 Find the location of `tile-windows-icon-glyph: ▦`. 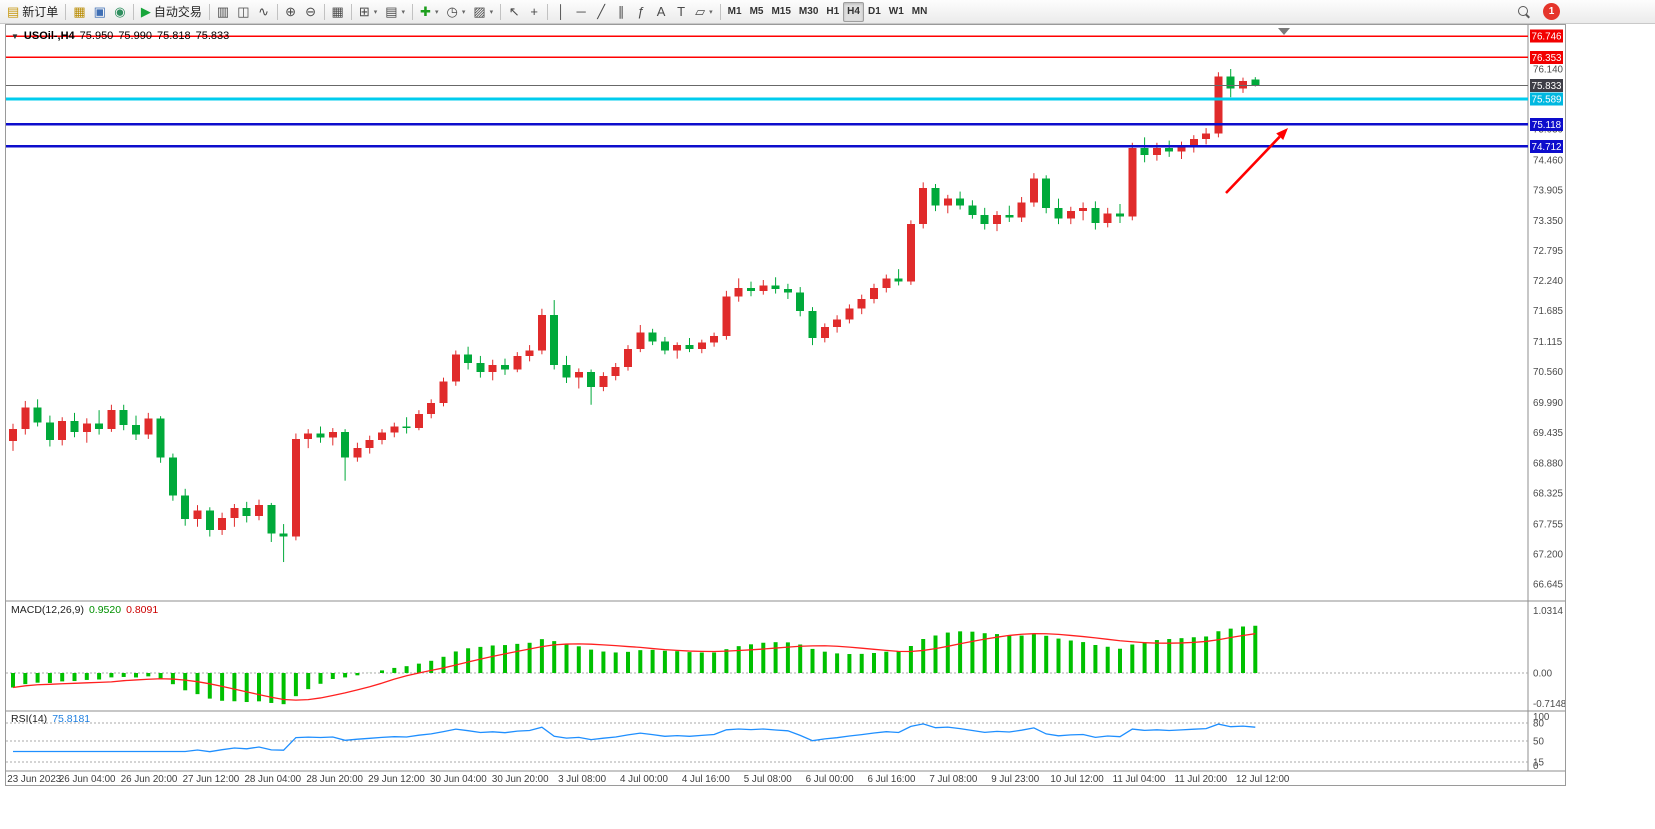

tile-windows-icon-glyph: ▦ is located at coordinates (337, 11).